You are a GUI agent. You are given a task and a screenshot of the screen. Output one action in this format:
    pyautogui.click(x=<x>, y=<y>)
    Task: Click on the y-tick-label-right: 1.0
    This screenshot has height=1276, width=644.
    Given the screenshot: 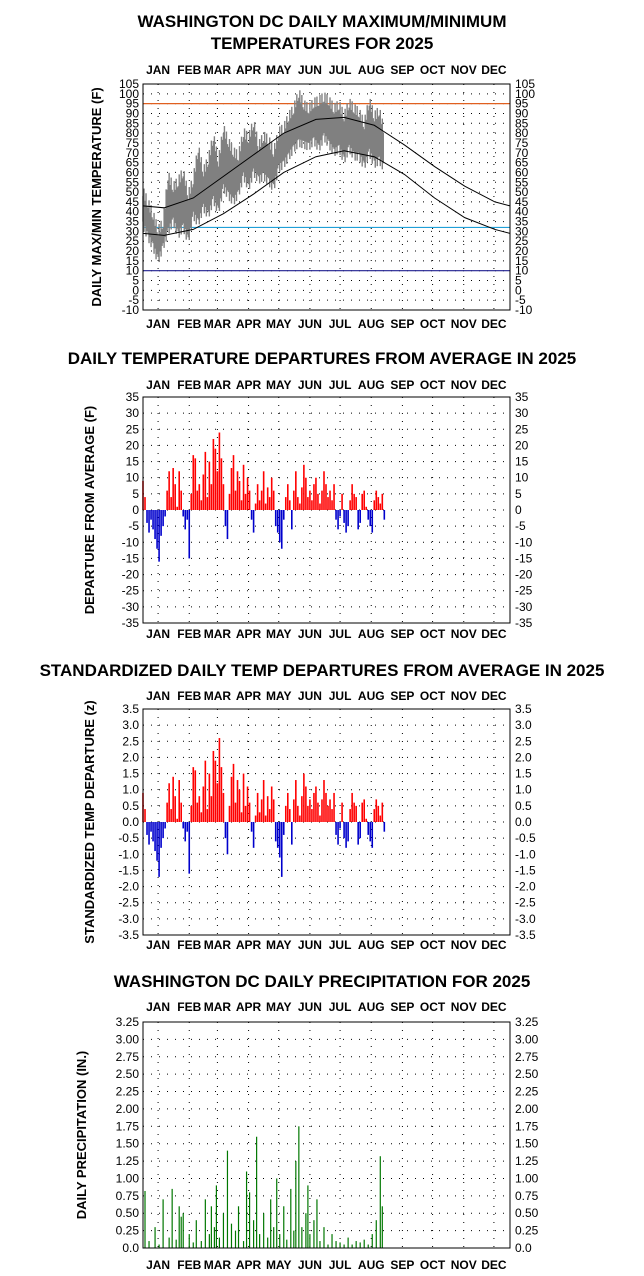 What is the action you would take?
    pyautogui.click(x=523, y=790)
    